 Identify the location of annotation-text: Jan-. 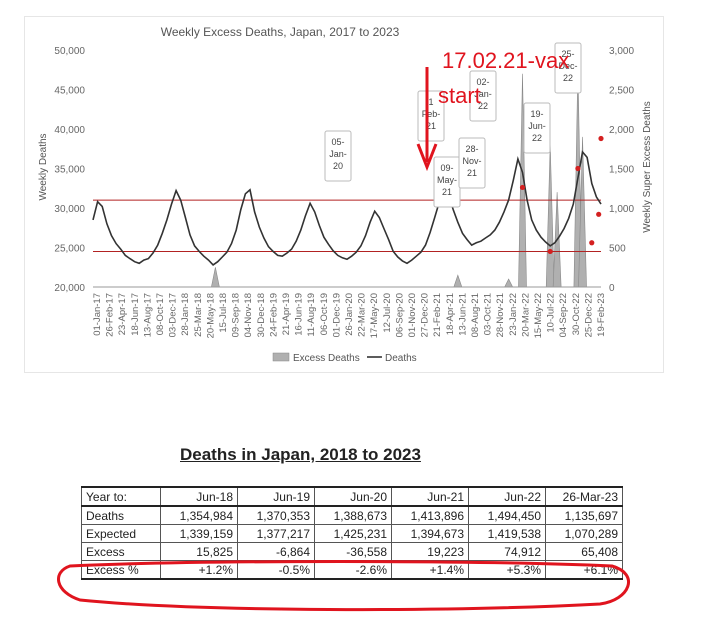
(338, 154).